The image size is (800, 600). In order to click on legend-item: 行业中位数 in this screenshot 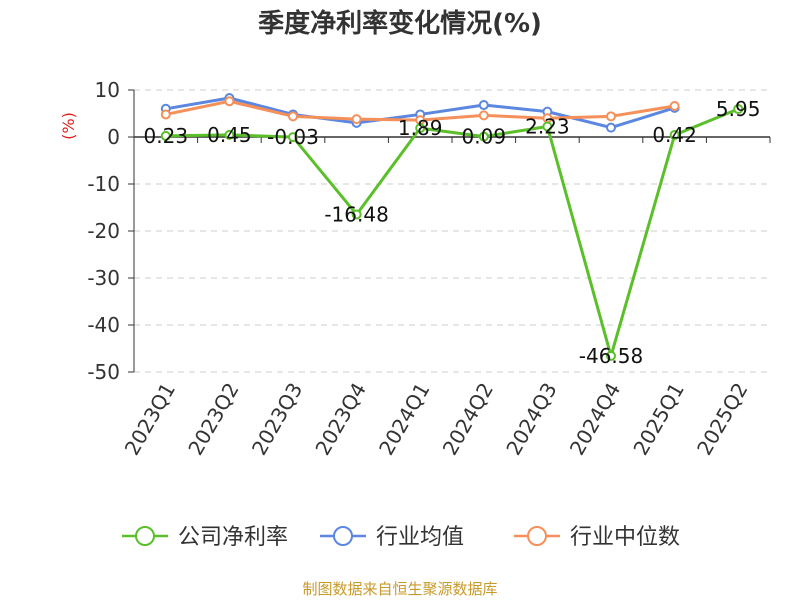, I will do `click(597, 537)`.